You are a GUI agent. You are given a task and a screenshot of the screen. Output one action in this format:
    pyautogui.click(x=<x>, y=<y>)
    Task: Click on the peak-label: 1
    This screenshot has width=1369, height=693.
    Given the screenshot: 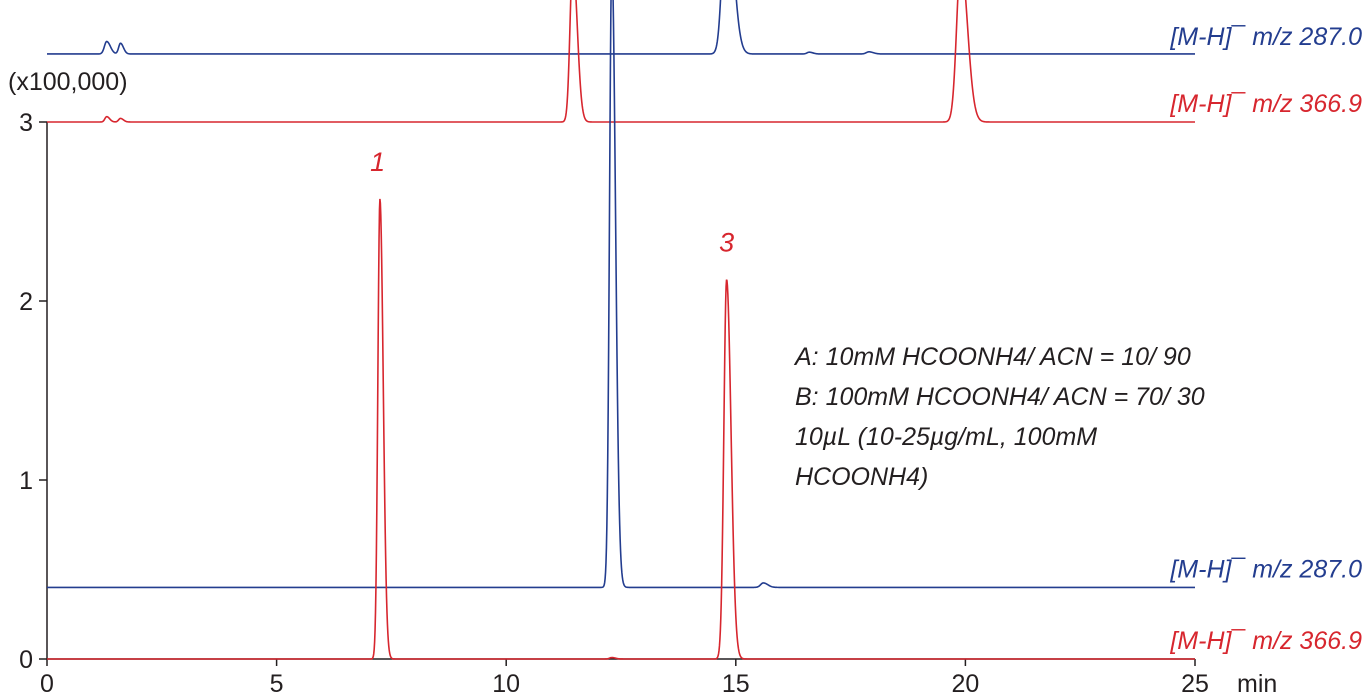 What is the action you would take?
    pyautogui.click(x=377, y=162)
    